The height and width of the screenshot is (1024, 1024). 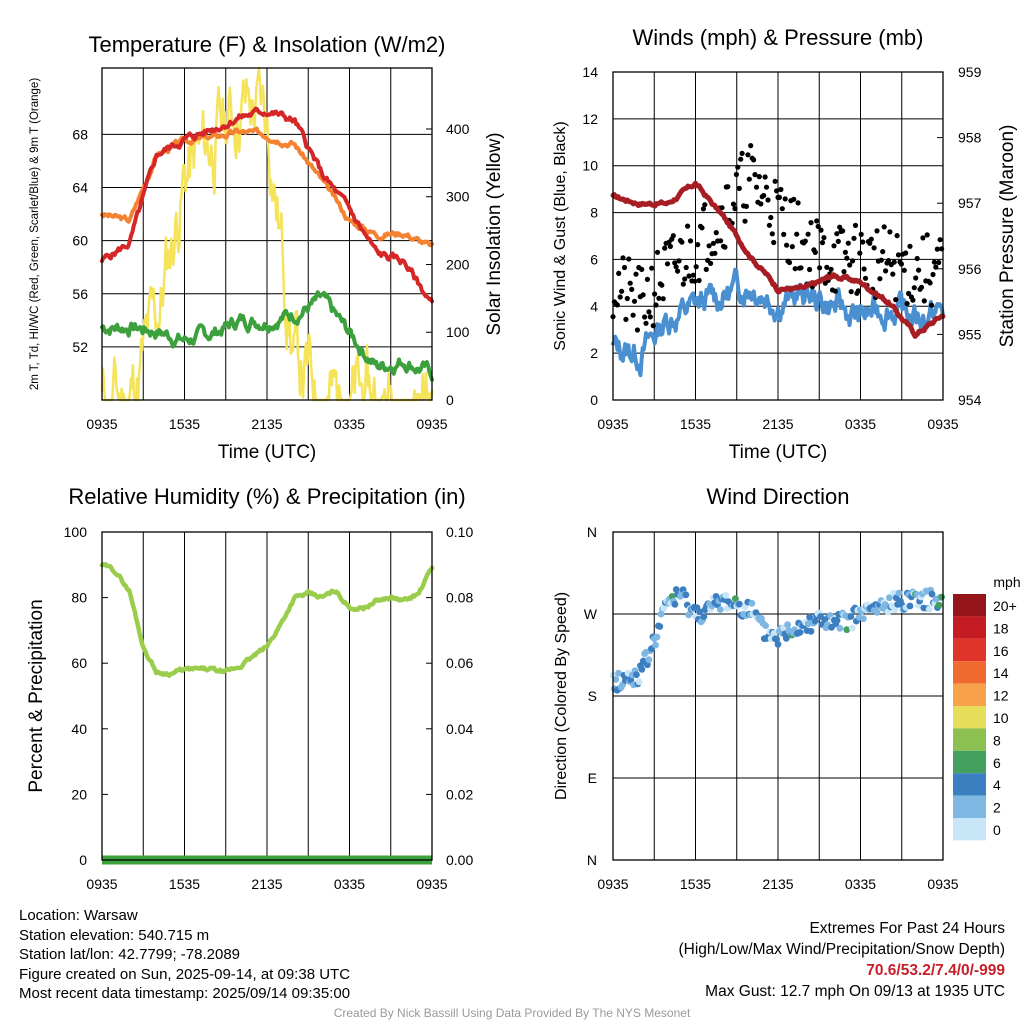 I want to click on max-gust-text: Max Gust: 12.7 mph On 09/13 at 1935 UTC, so click(x=855, y=991).